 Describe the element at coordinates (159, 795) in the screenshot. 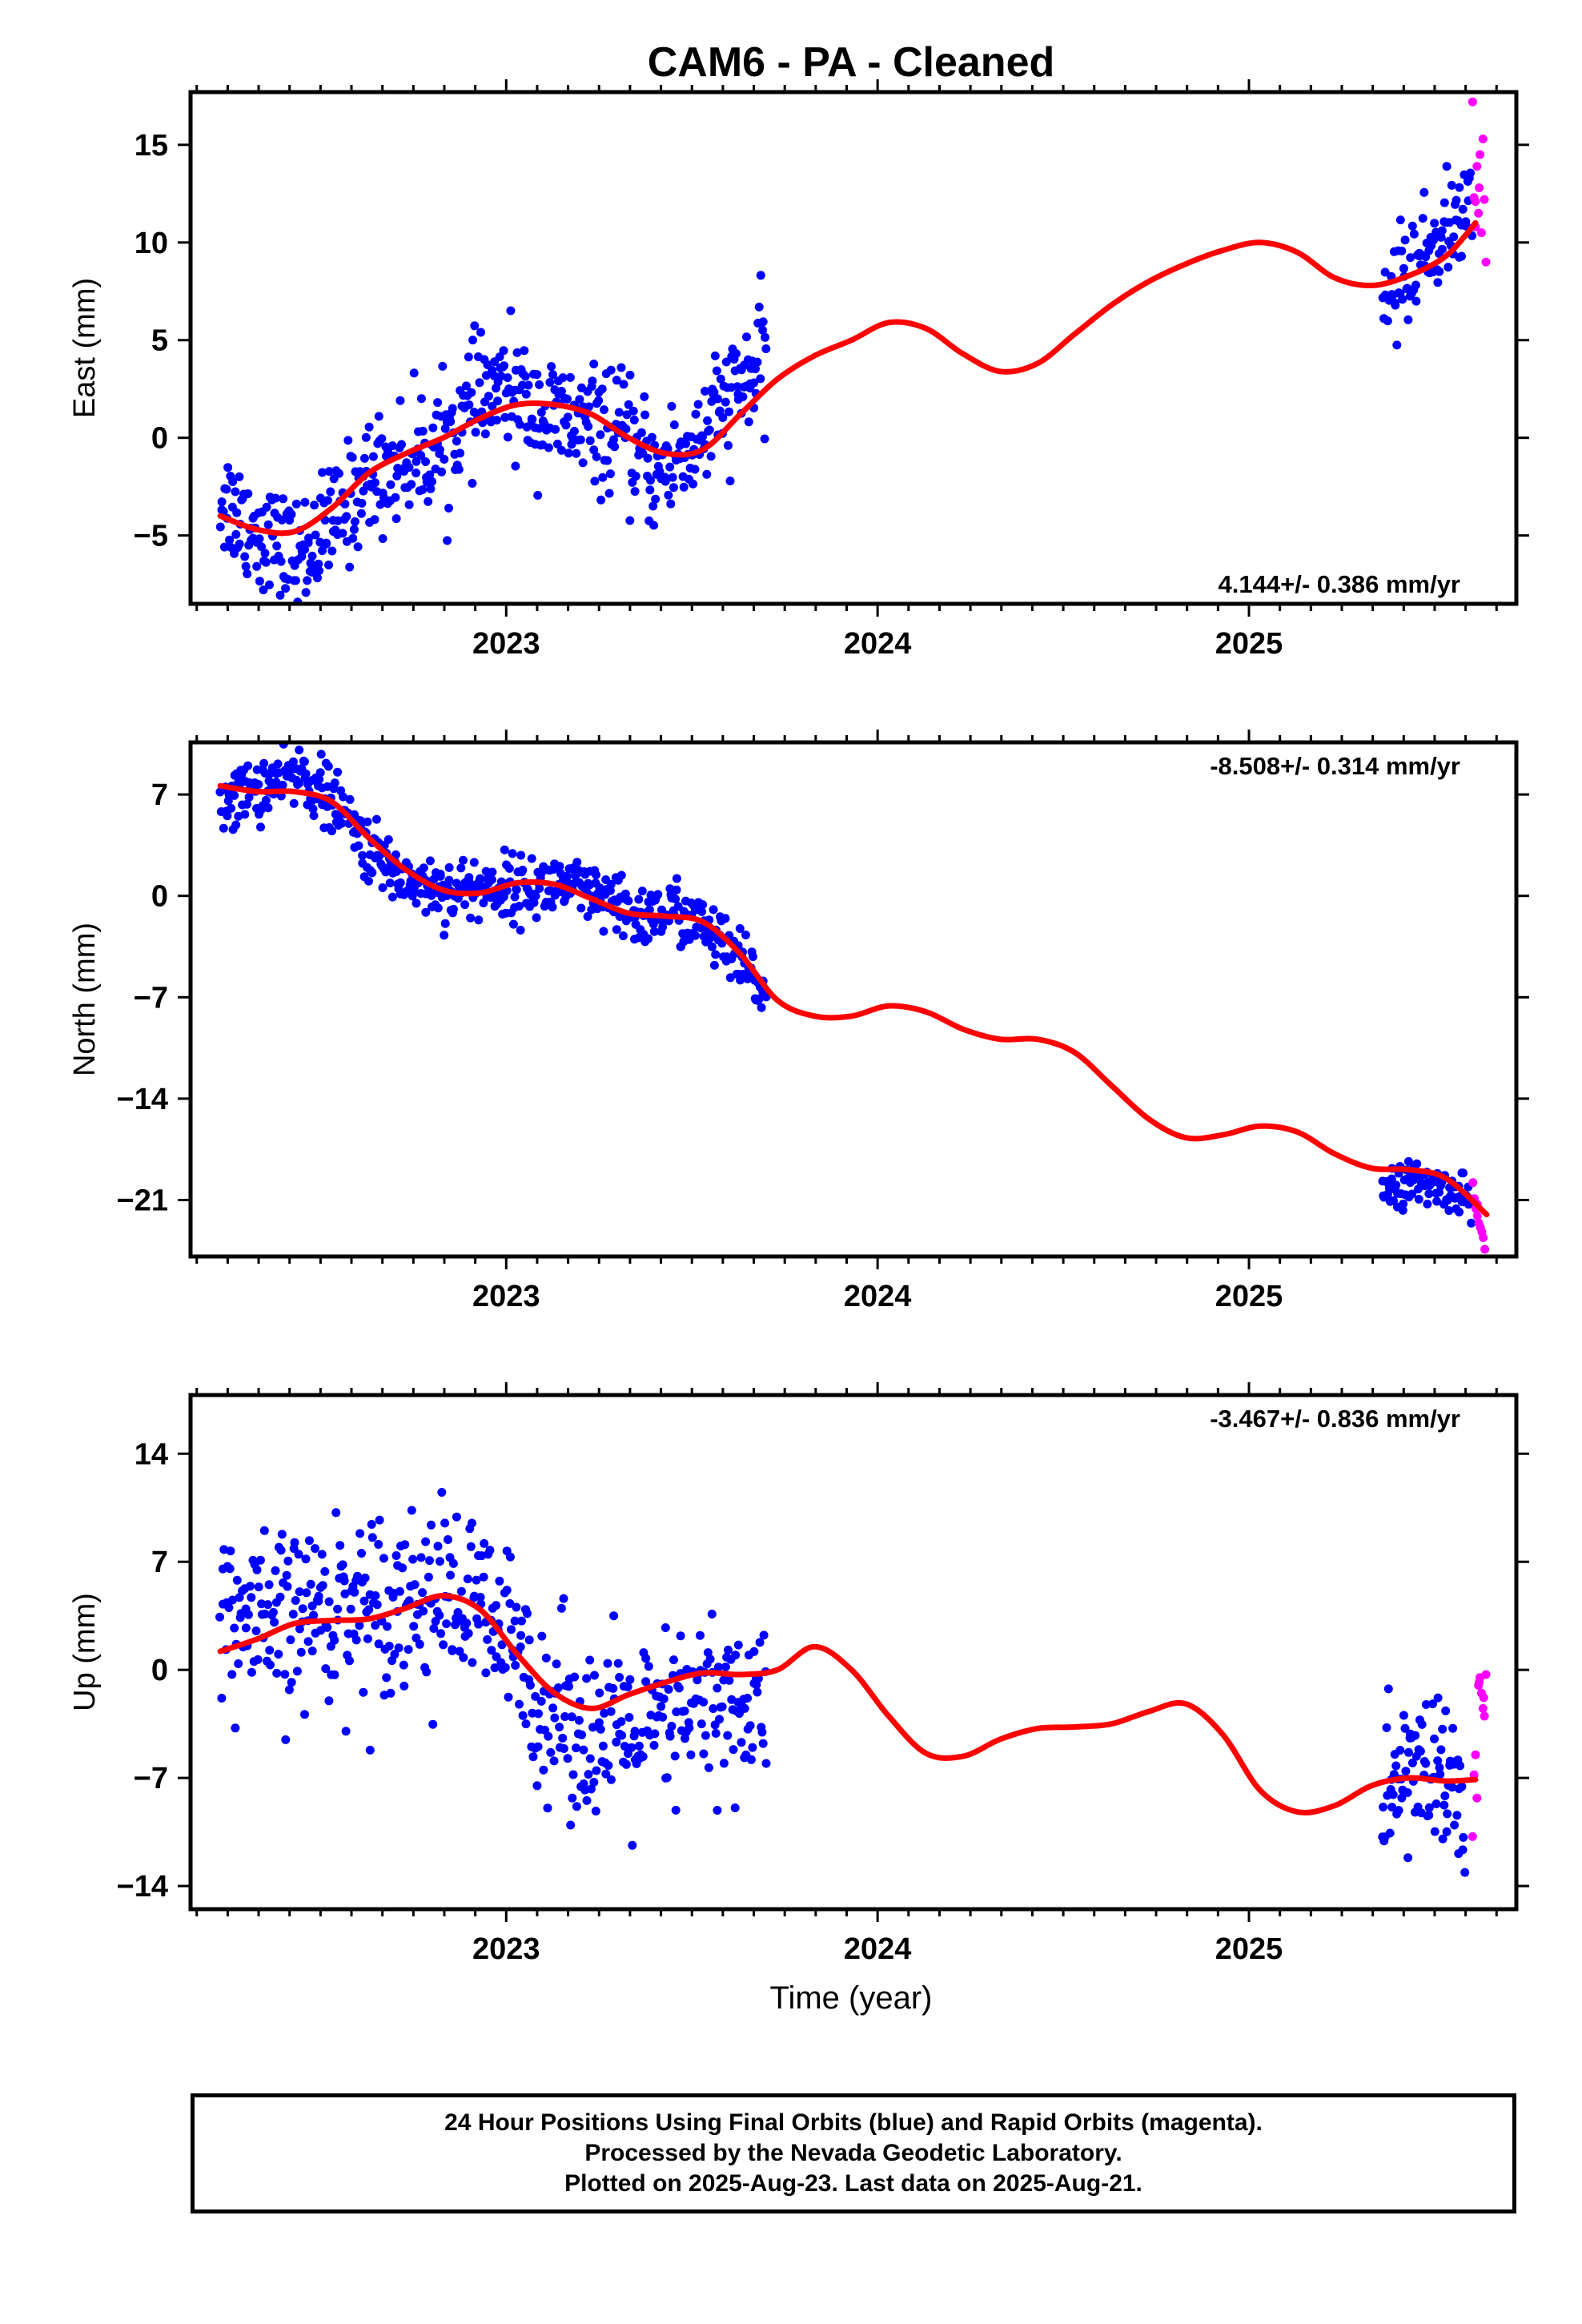

I see `y-tick-label: 7` at that location.